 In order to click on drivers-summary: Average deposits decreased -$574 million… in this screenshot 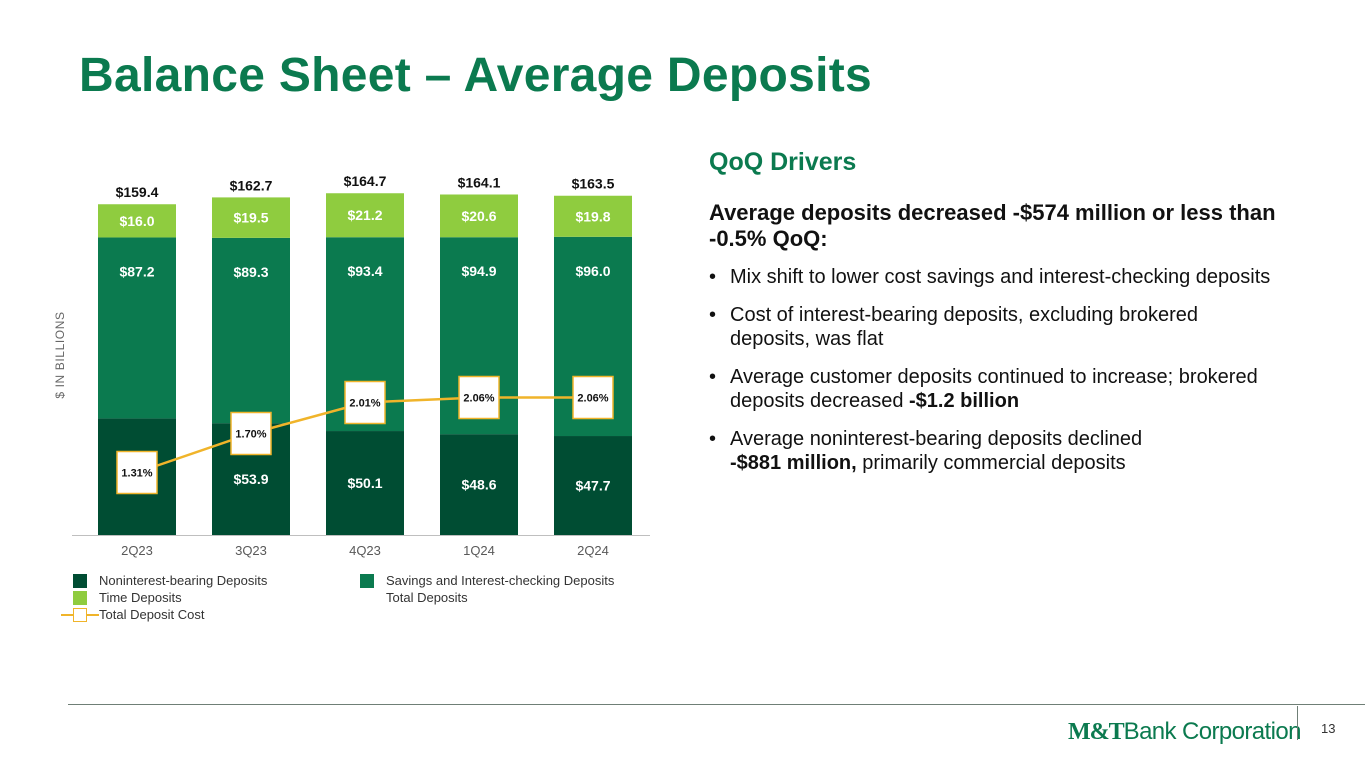, I will do `click(992, 225)`.